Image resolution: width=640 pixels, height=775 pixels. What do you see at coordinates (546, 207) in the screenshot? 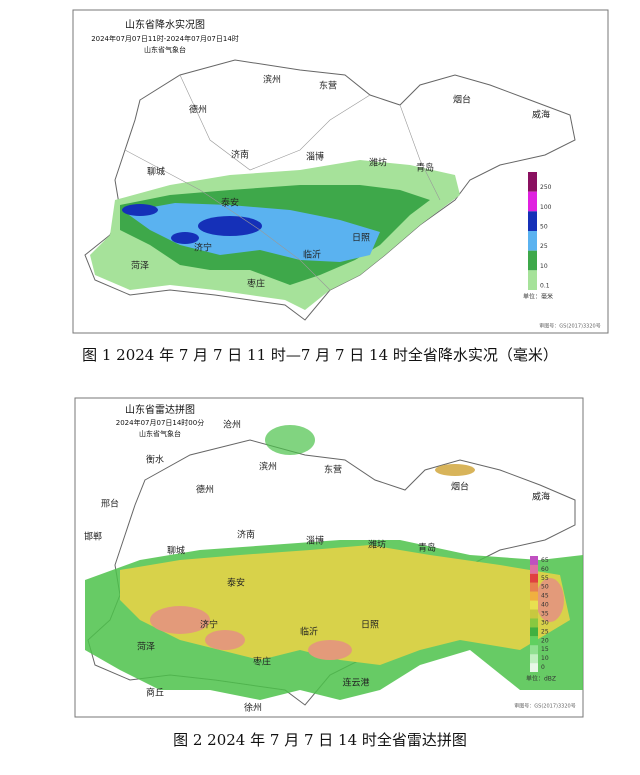
I see `legend-label: 100` at bounding box center [546, 207].